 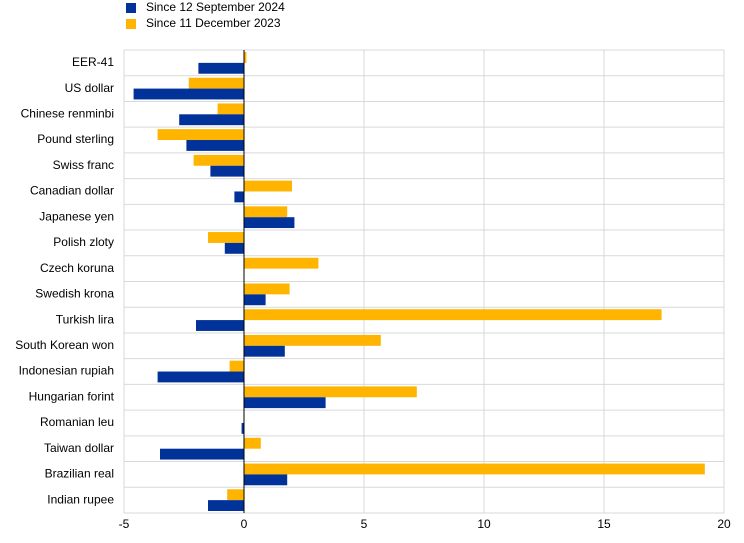 I want to click on y-tick-label: Hungarian forint, so click(x=72, y=396).